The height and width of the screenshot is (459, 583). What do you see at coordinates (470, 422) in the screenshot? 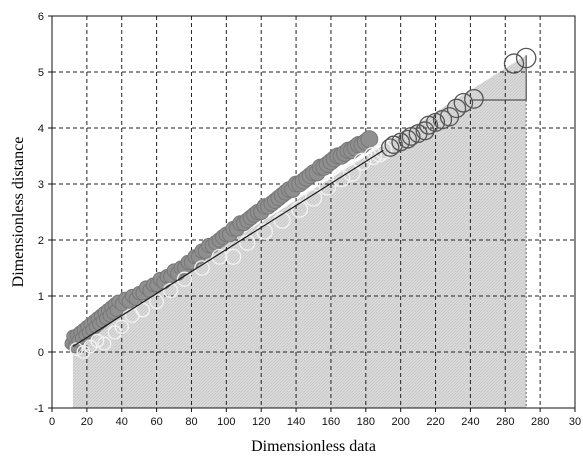
I see `x-tick-label: 240` at bounding box center [470, 422].